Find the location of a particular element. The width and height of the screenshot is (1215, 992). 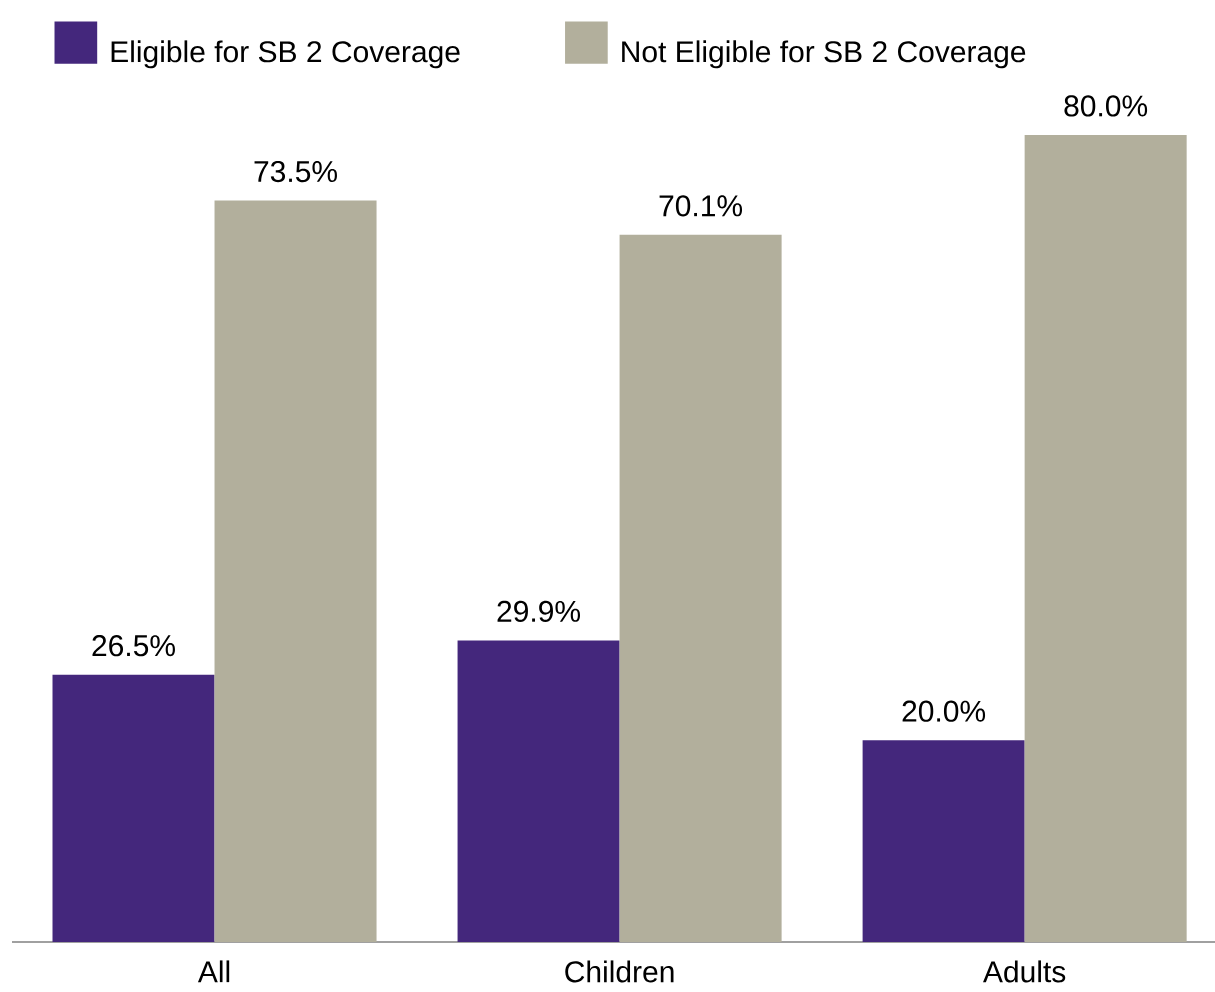

legend-label: Not Eligible for SB 2 Coverage is located at coordinates (824, 54).